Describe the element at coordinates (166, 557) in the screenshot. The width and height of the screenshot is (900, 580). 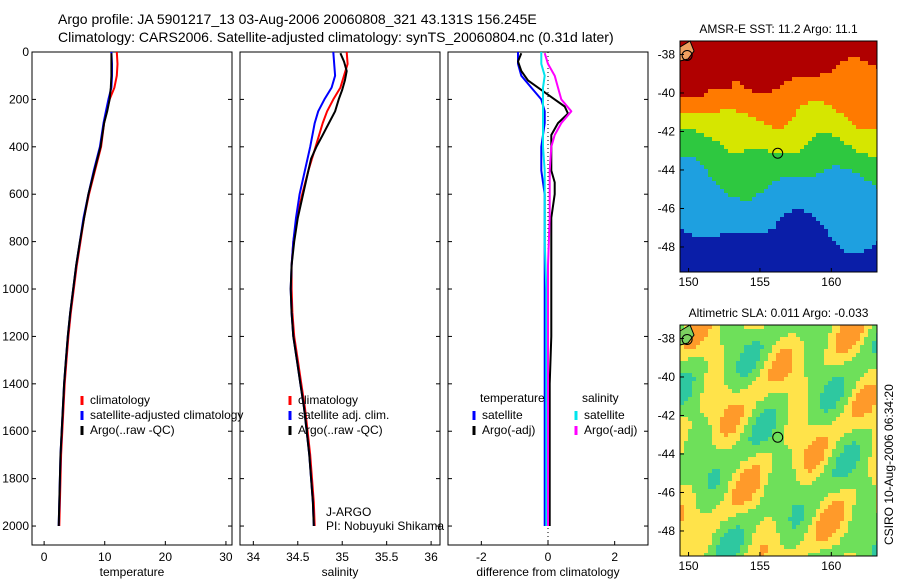
I see `temperature-panel-xtick-label: 20` at that location.